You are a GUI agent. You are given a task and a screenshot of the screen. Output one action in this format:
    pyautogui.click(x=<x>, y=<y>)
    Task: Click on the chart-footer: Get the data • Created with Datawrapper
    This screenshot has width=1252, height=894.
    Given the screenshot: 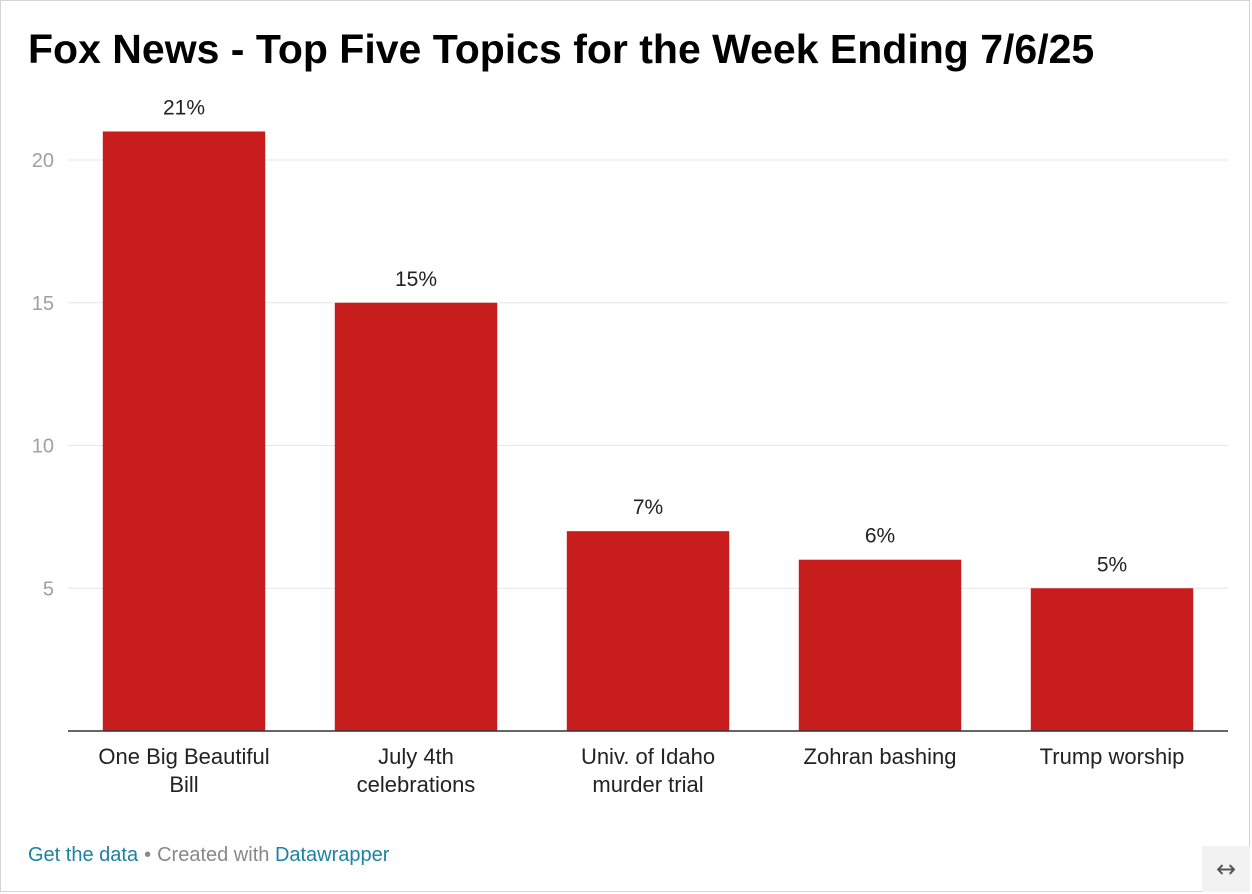 What is the action you would take?
    pyautogui.click(x=208, y=855)
    